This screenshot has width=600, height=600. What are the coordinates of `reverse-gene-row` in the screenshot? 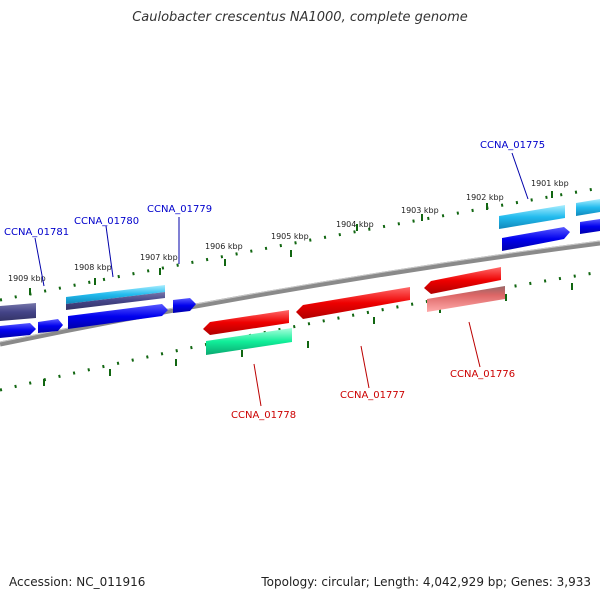 It's located at (355, 320).